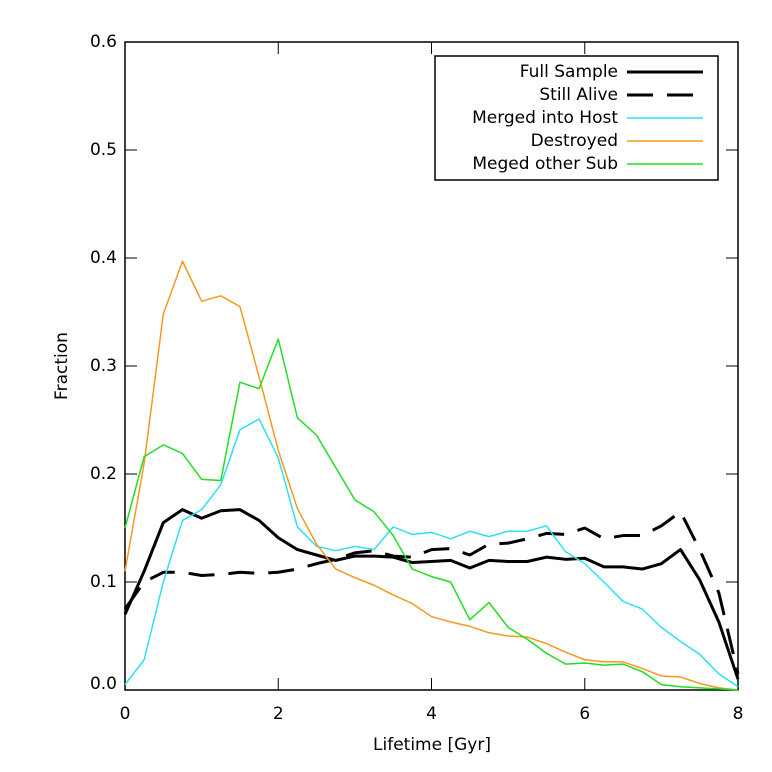 This screenshot has height=772, width=772. What do you see at coordinates (103, 258) in the screenshot?
I see `y-tick-label: 0.4` at bounding box center [103, 258].